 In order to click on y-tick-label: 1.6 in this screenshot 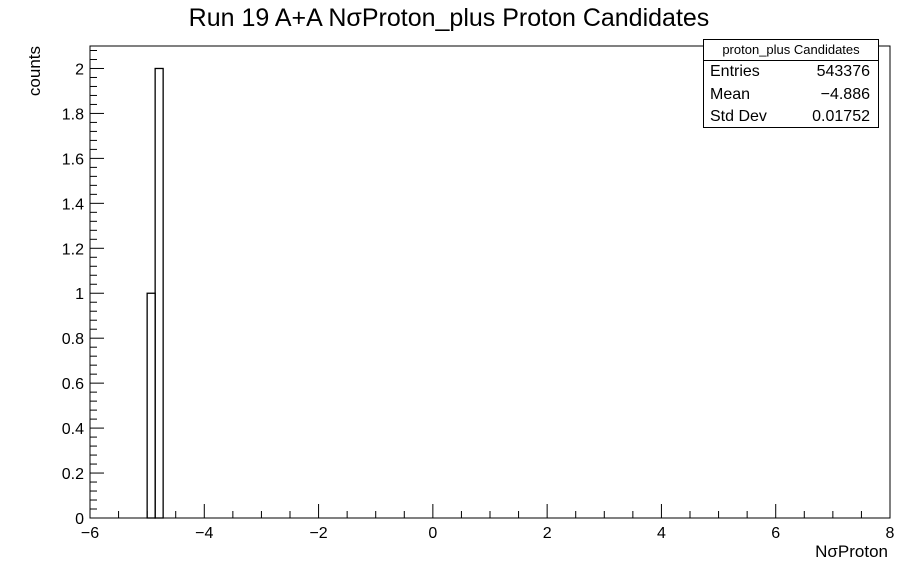, I will do `click(73, 159)`.